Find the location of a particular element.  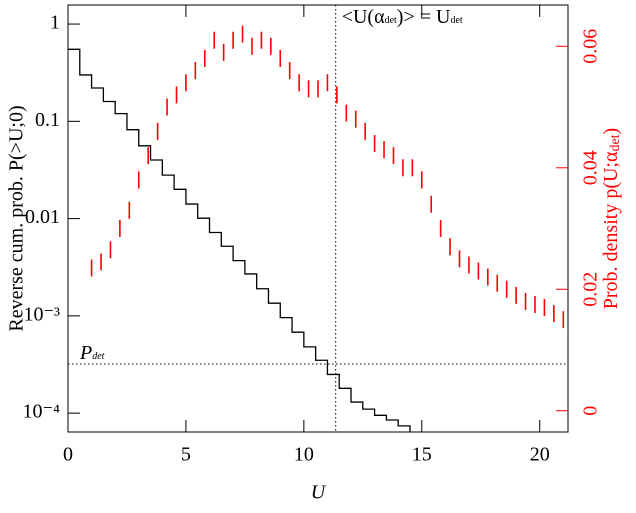

x-tick-label: 20 is located at coordinates (540, 455).